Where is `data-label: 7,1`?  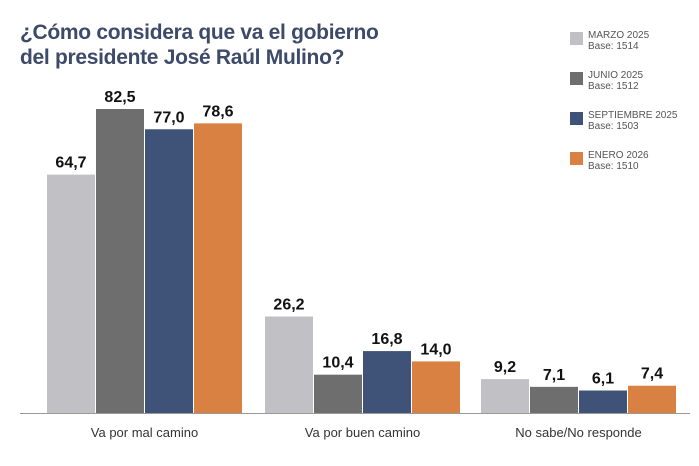
data-label: 7,1 is located at coordinates (554, 375).